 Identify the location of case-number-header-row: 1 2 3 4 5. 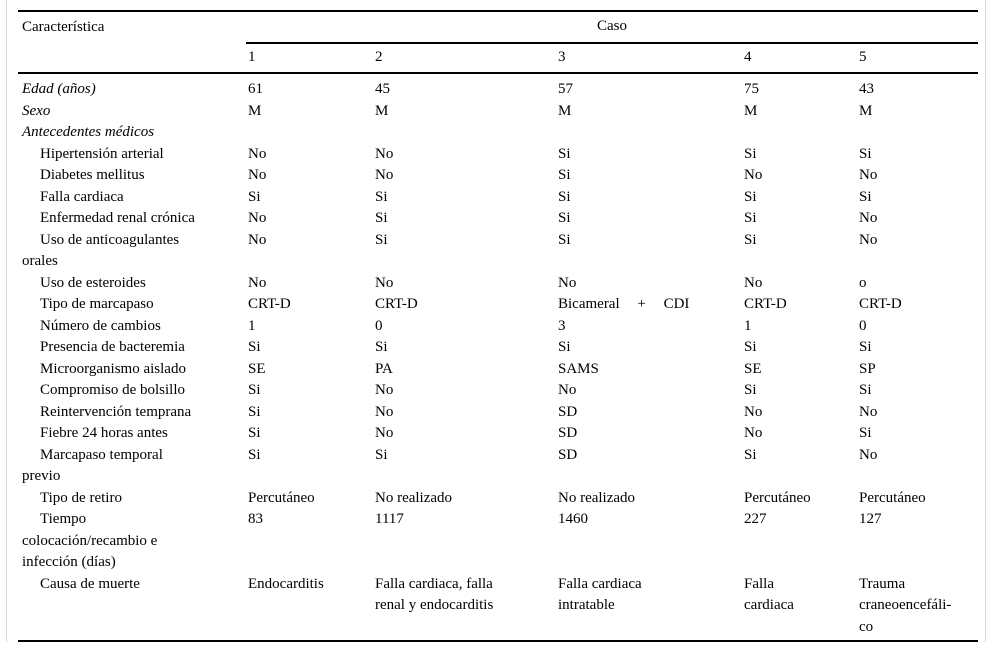
(498, 58).